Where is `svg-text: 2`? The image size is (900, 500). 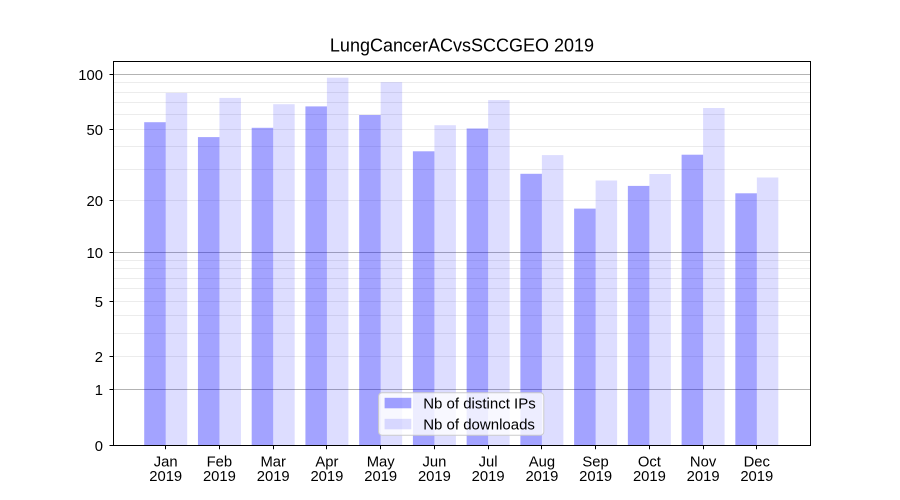
svg-text: 2 is located at coordinates (99, 358).